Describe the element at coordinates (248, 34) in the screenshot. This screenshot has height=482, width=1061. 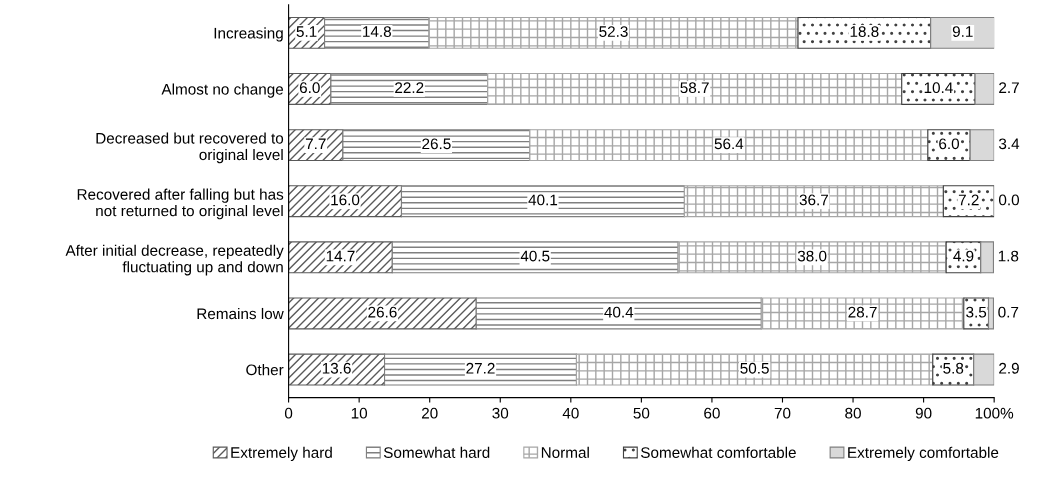
I see `y-tick-label: Increasing` at that location.